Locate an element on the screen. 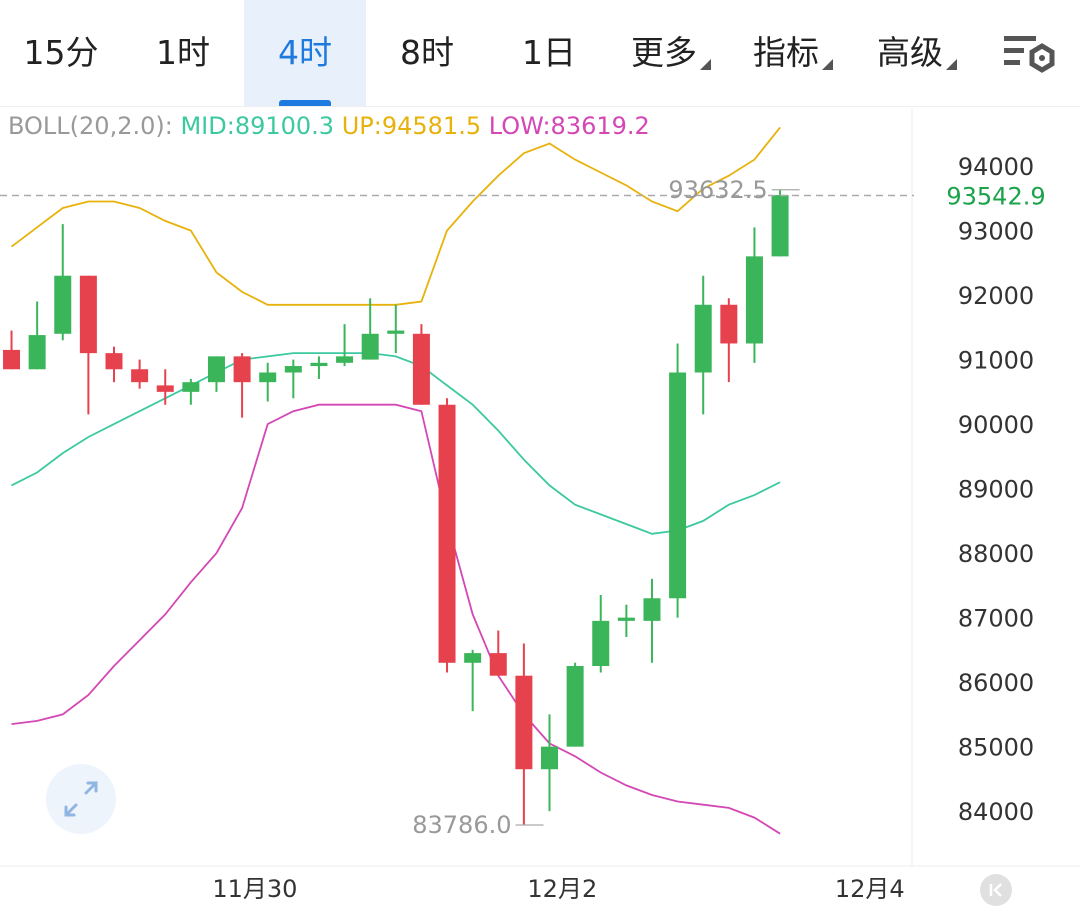 The height and width of the screenshot is (910, 1080). tab-label: 15分 is located at coordinates (61, 52).